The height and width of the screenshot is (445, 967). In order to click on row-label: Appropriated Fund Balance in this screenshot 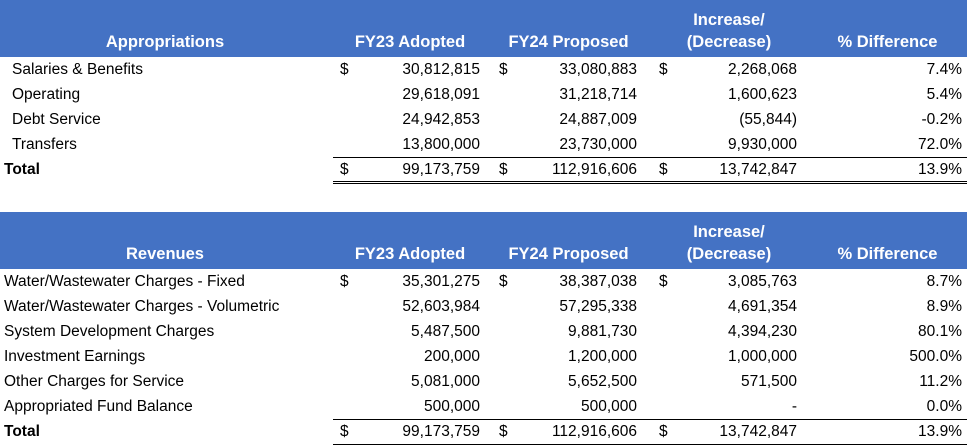, I will do `click(98, 406)`.